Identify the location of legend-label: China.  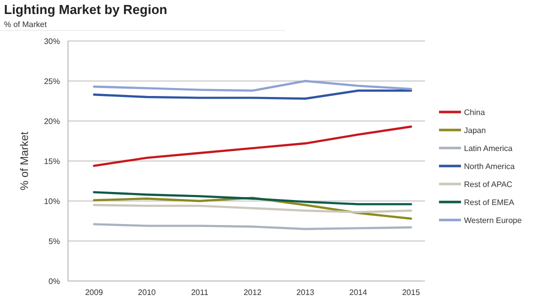
(475, 112).